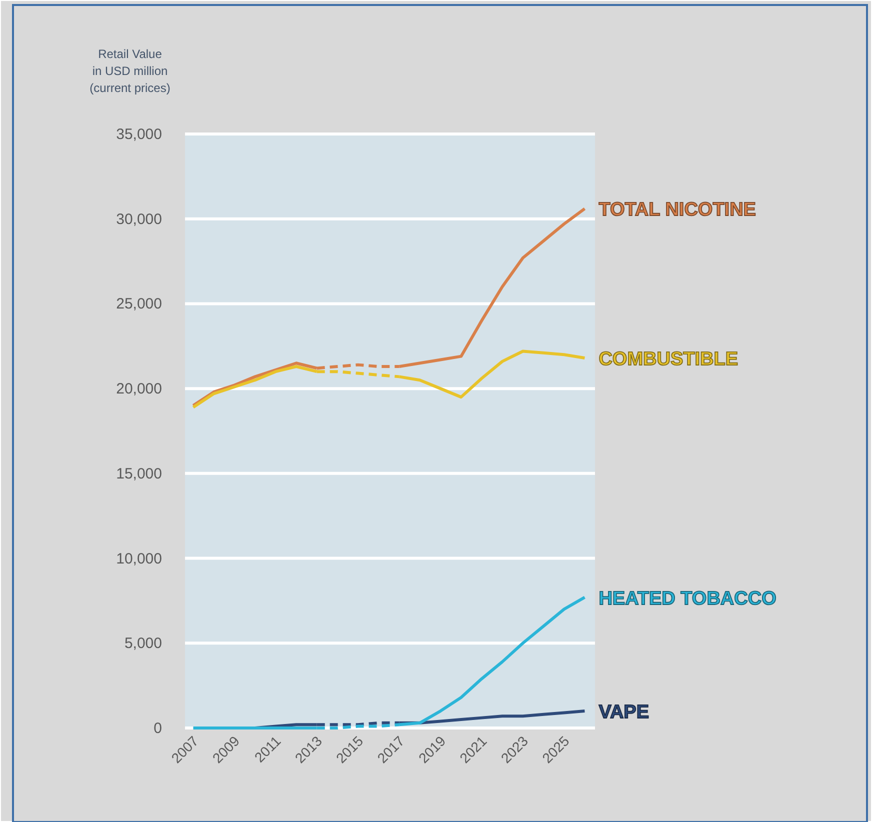 This screenshot has height=822, width=872. Describe the element at coordinates (139, 559) in the screenshot. I see `y-tick-label: 10,000` at that location.